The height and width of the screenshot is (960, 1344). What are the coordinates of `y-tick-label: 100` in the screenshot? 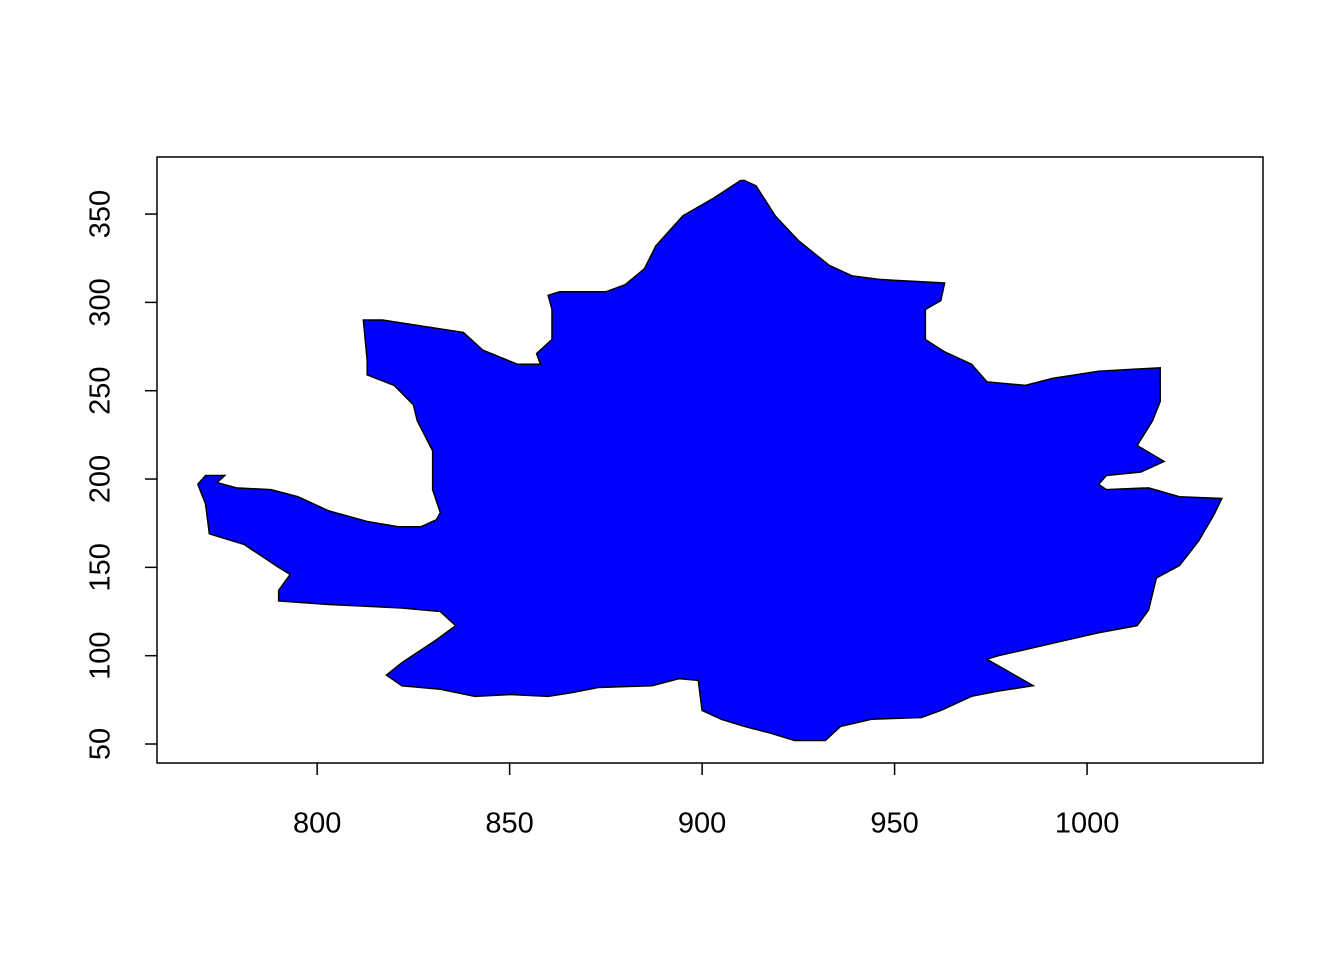 It's located at (101, 655).